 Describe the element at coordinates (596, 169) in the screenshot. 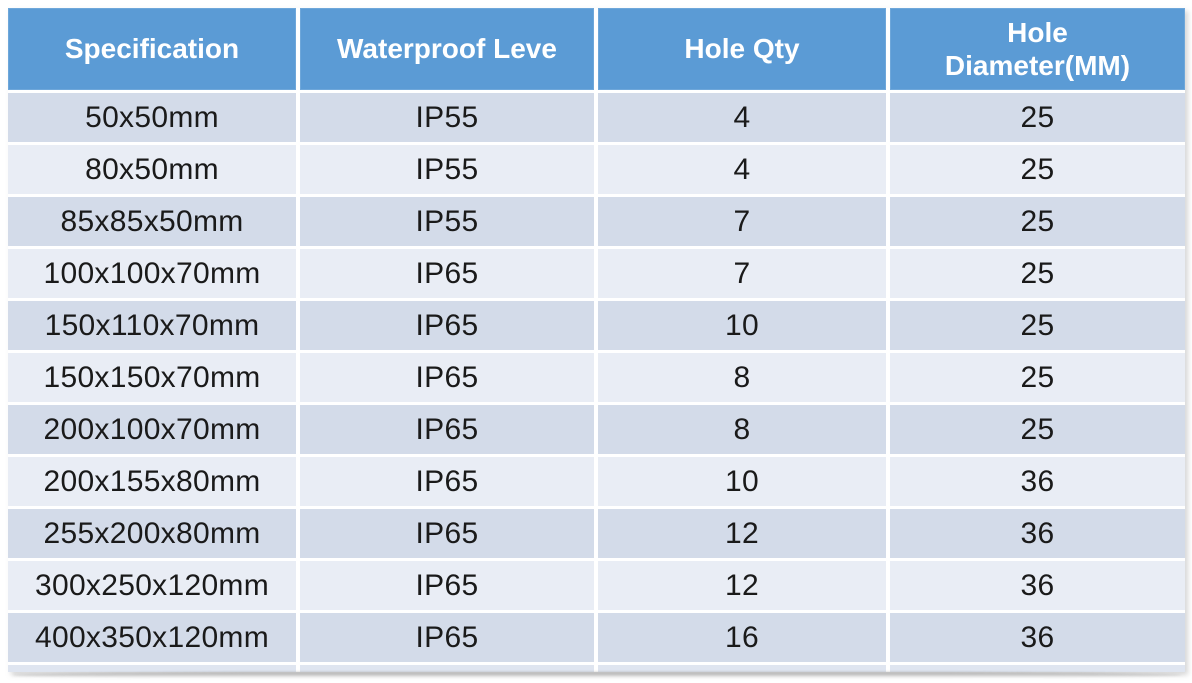

I see `table-row: 80x50mm IP55 4 25` at that location.